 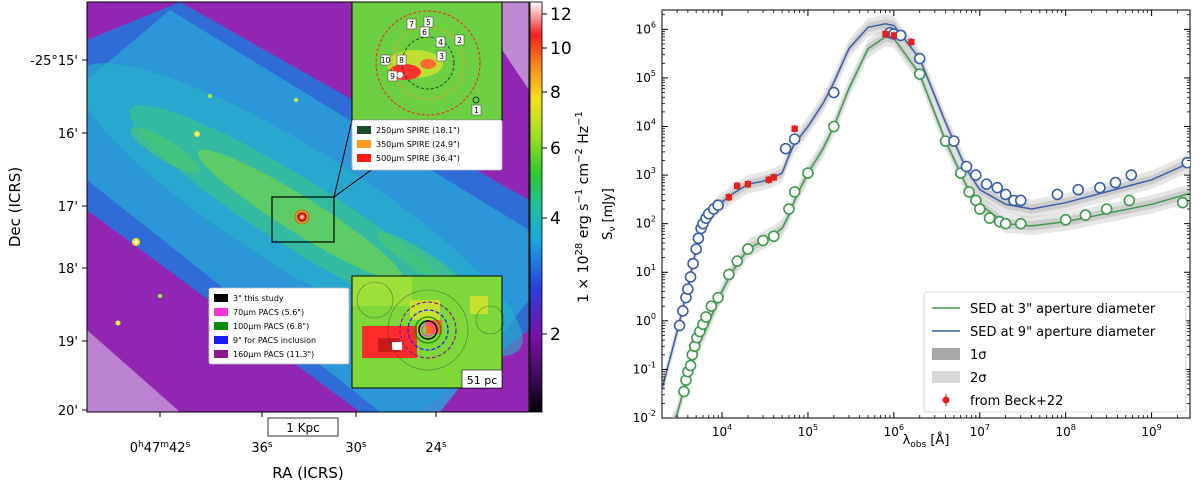 What do you see at coordinates (273, 354) in the screenshot?
I see `legend-label: 160µm PACS (11.3")` at bounding box center [273, 354].